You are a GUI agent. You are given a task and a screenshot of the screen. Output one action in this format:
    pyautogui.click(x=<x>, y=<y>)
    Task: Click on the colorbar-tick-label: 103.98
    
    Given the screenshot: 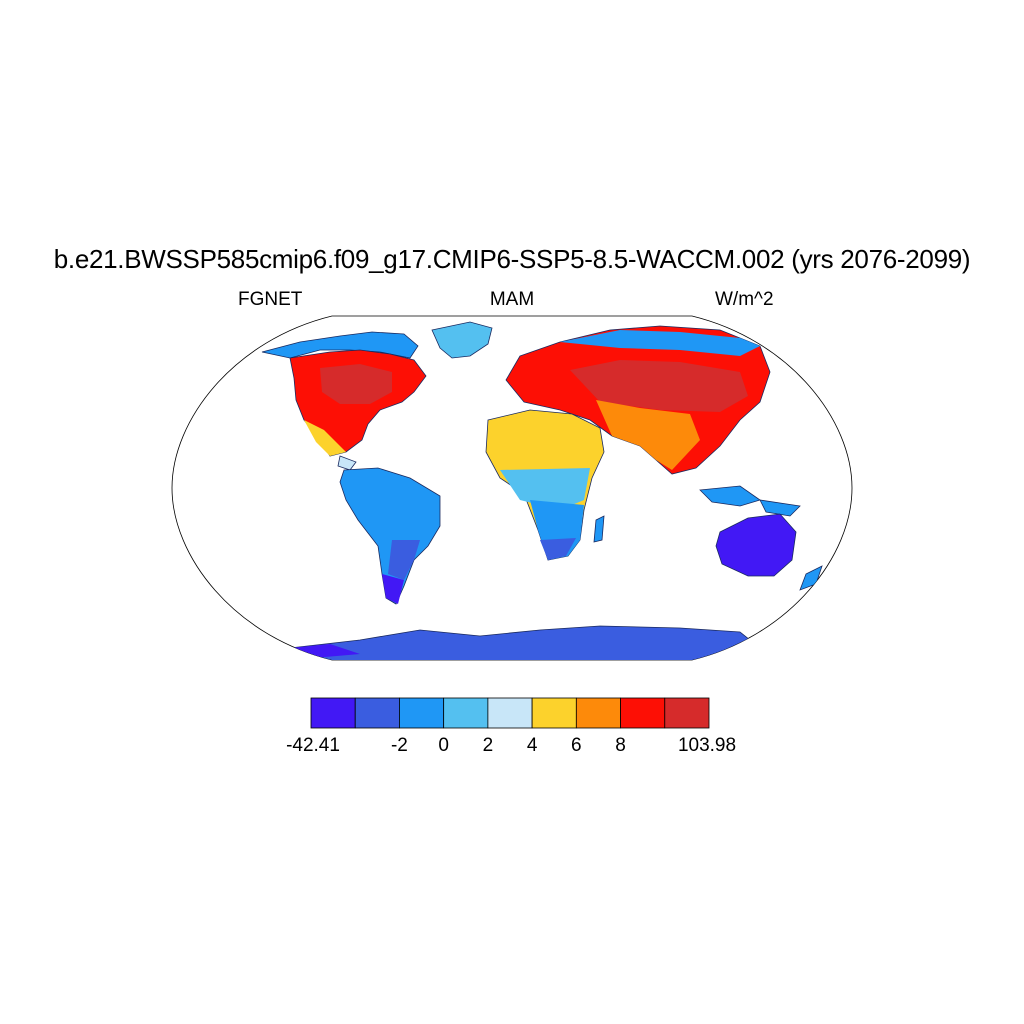 What is the action you would take?
    pyautogui.click(x=707, y=745)
    